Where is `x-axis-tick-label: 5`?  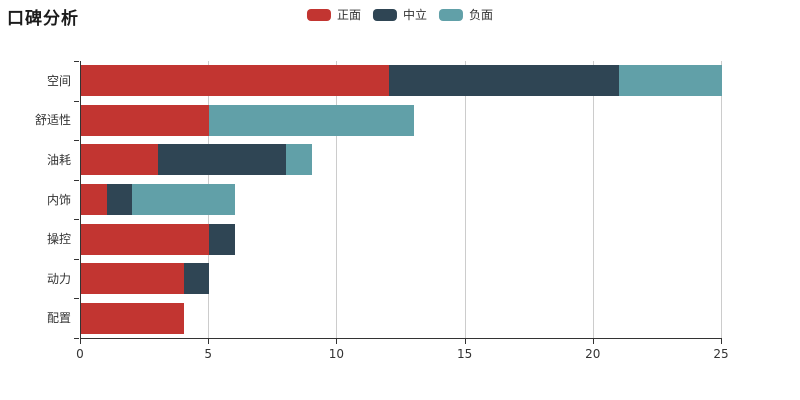 x-axis-tick-label: 5 is located at coordinates (208, 354).